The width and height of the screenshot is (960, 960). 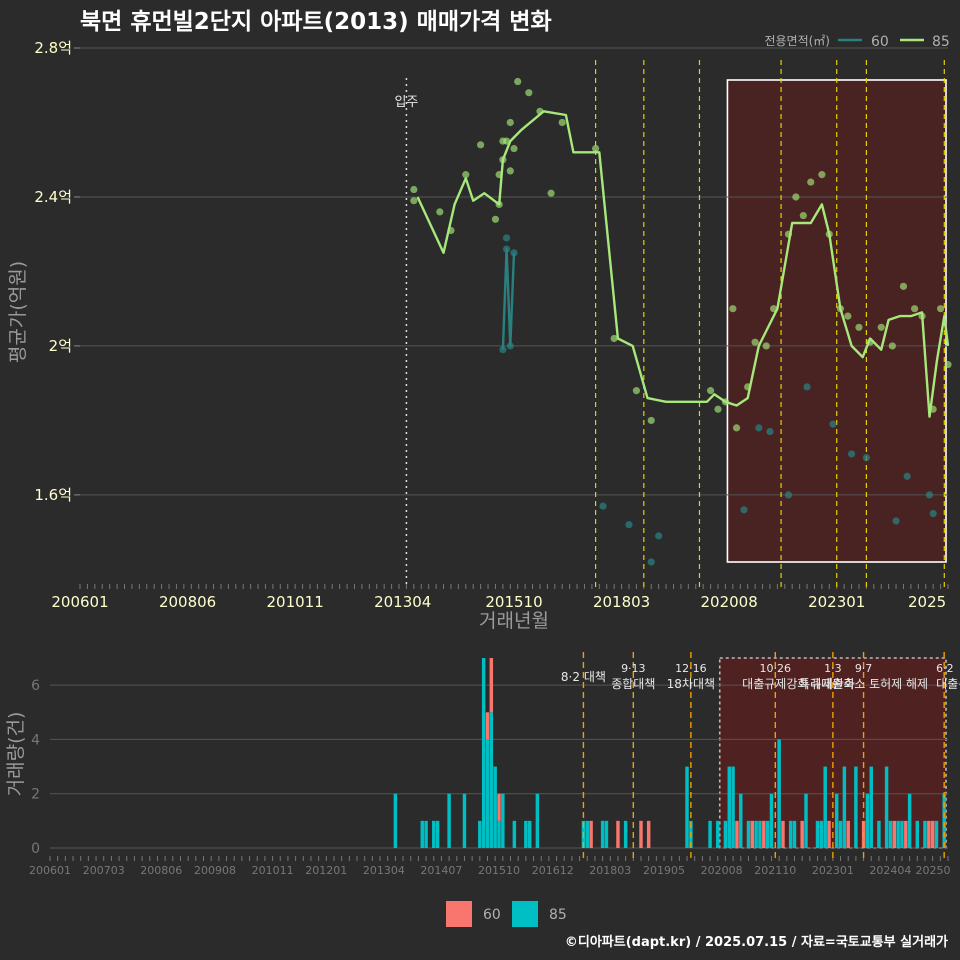 I want to click on volume-x-tick-label: 201407, so click(x=441, y=870).